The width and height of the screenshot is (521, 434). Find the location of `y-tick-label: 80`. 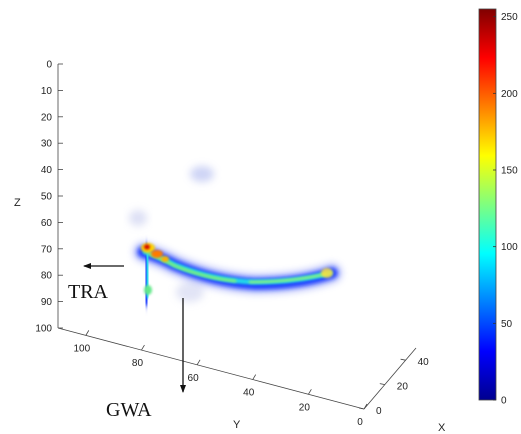

y-tick-label: 80 is located at coordinates (138, 363).